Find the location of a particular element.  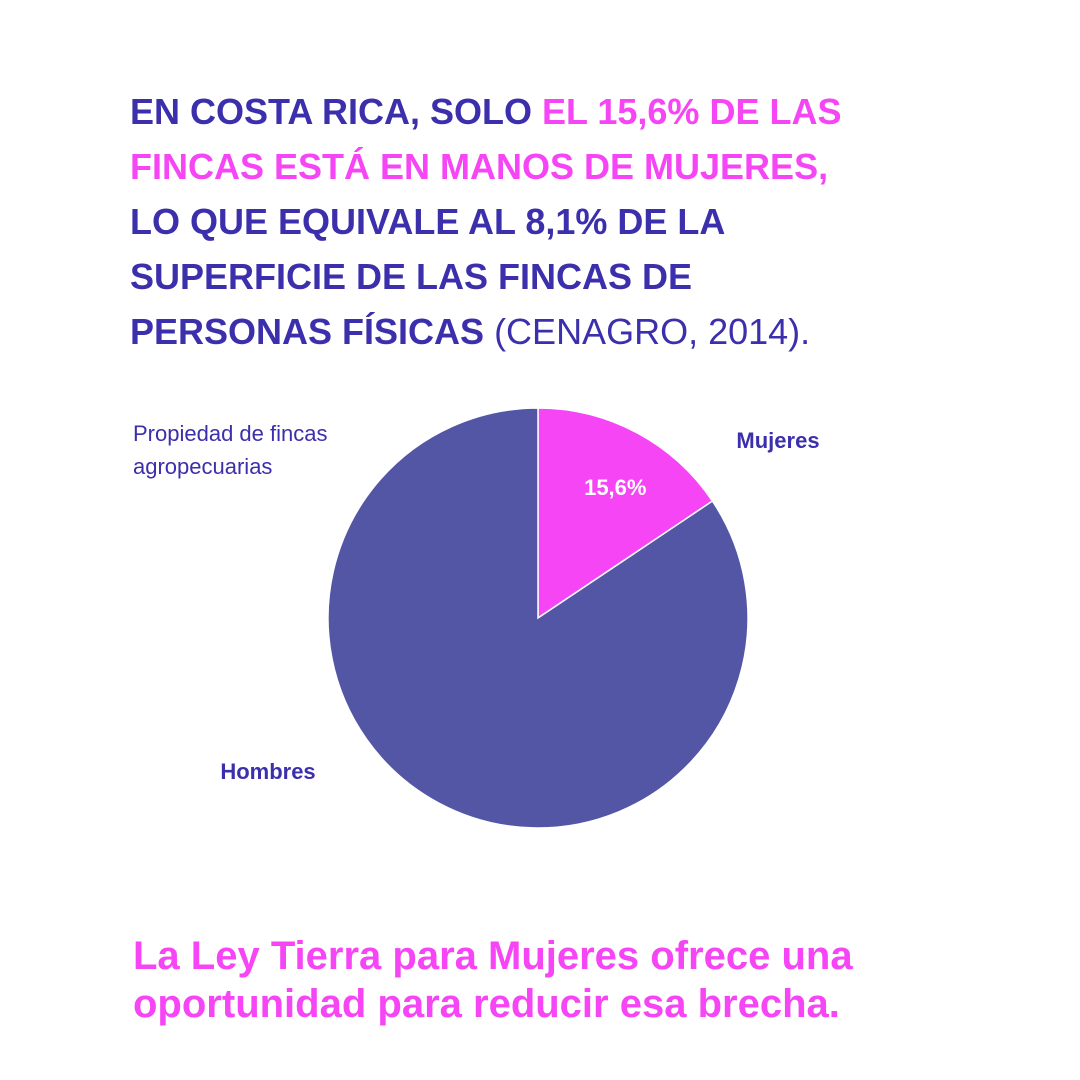

headline-line: FINCAS ESTÁ EN MANOS DE MUJERES, is located at coordinates (485, 166).